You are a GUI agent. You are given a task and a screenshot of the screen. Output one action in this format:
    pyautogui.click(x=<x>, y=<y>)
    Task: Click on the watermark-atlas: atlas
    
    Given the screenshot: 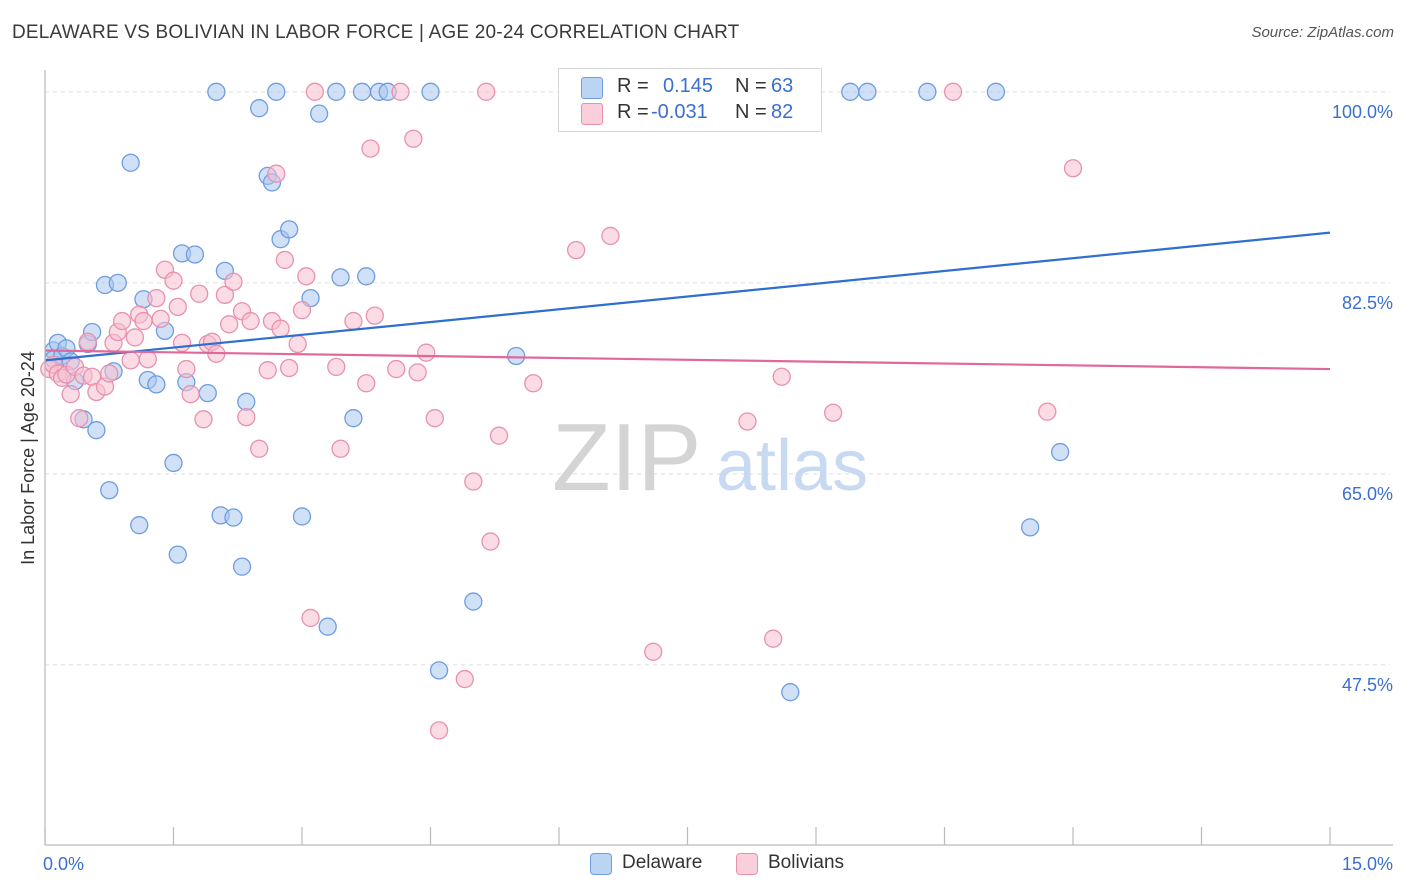 What is the action you would take?
    pyautogui.click(x=792, y=466)
    